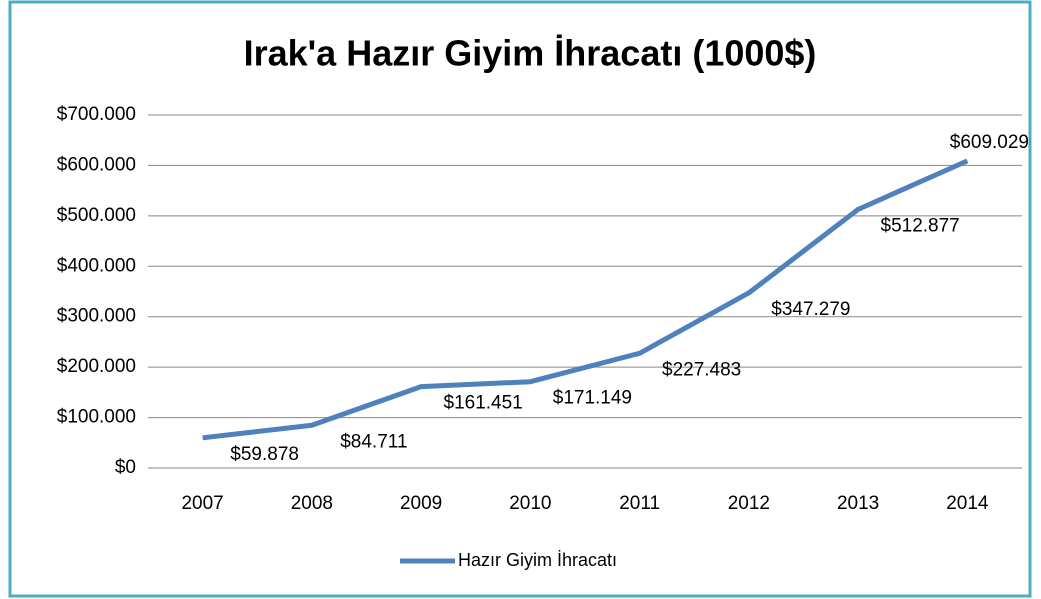  Describe the element at coordinates (96, 366) in the screenshot. I see `y-tick-label: $200.000` at that location.